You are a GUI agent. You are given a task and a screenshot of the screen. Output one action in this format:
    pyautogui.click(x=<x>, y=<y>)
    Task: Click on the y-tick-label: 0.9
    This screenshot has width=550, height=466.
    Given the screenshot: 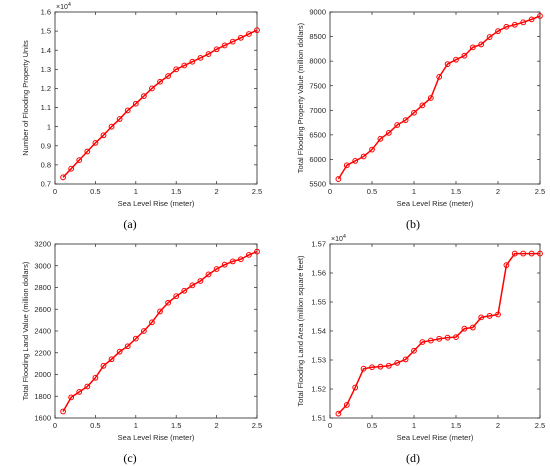 What is the action you would take?
    pyautogui.click(x=46, y=145)
    